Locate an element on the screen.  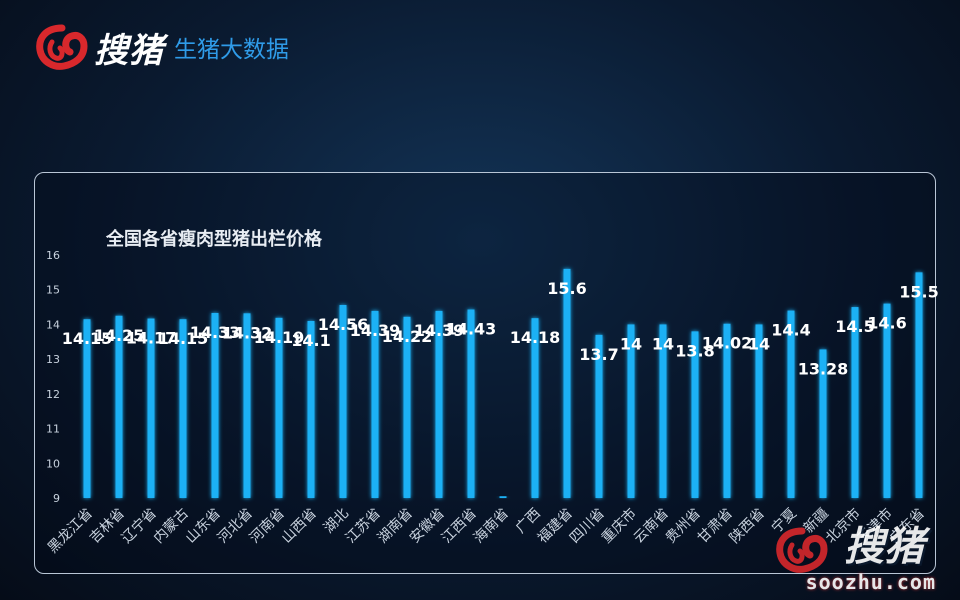
header: 搜猪 生猪大数据 is located at coordinates (161, 47).